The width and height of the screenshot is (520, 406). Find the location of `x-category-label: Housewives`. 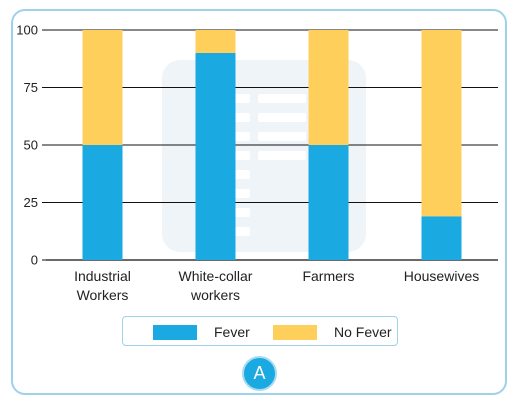

x-category-label: Housewives is located at coordinates (441, 276).